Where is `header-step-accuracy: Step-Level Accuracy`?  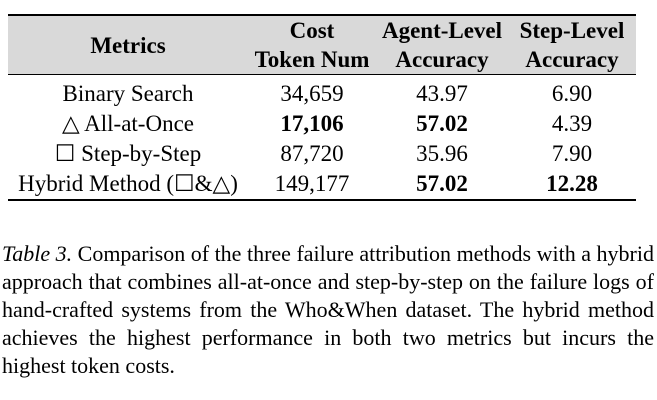 header-step-accuracy: Step-Level Accuracy is located at coordinates (572, 45).